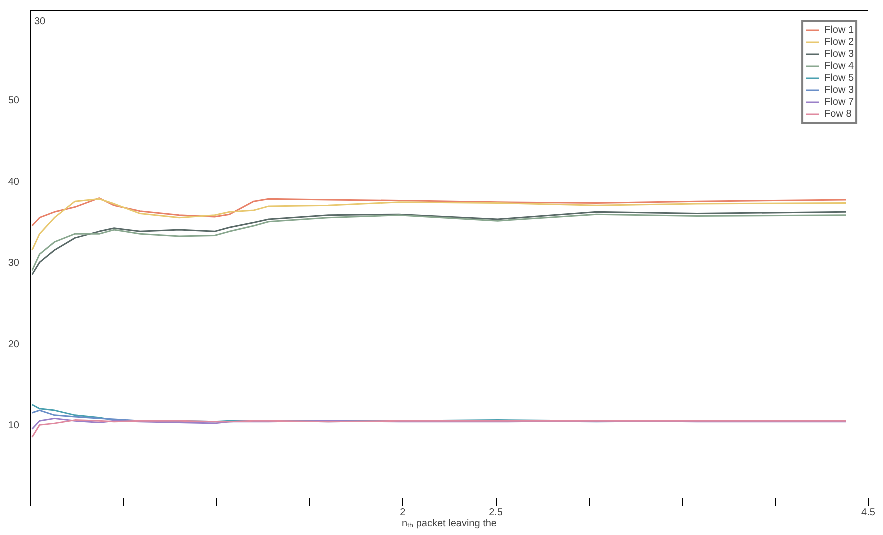  What do you see at coordinates (839, 78) in the screenshot?
I see `legend-label: Flow 5` at bounding box center [839, 78].